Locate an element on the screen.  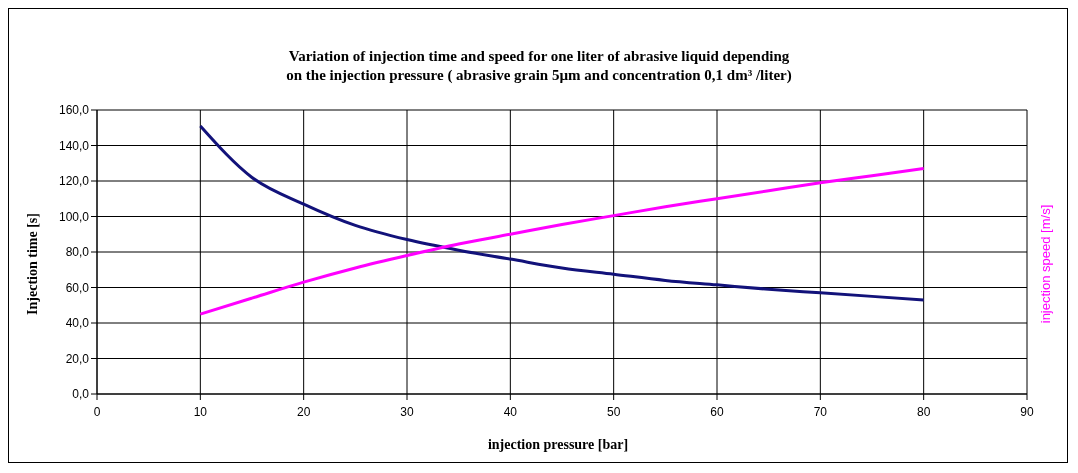
y-tick-label: 160,0 is located at coordinates (74, 110).